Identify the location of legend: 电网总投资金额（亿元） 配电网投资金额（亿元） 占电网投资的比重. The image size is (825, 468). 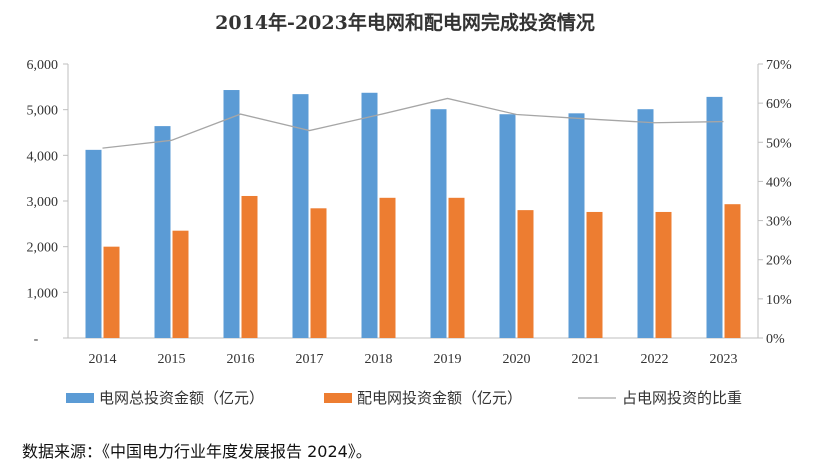
(404, 398).